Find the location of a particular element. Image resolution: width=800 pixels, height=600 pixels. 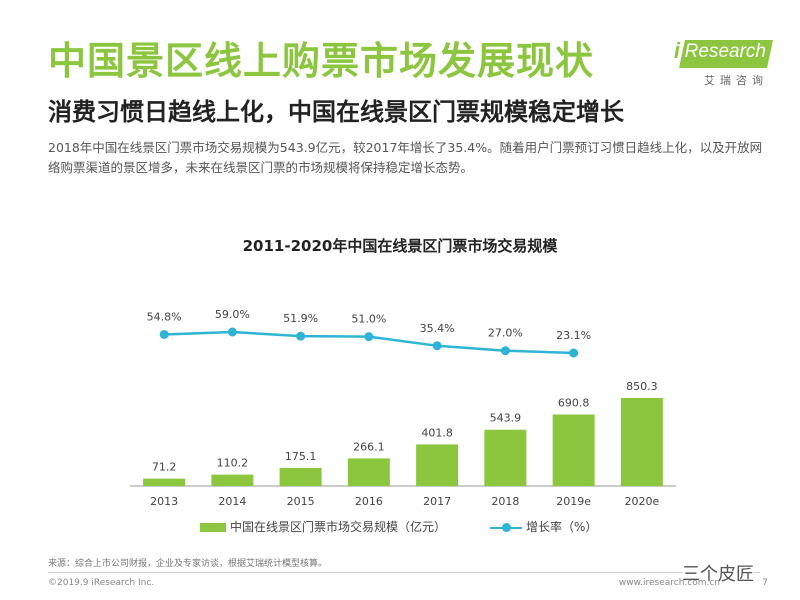

growth-label-2016: 51.0% is located at coordinates (368, 319).